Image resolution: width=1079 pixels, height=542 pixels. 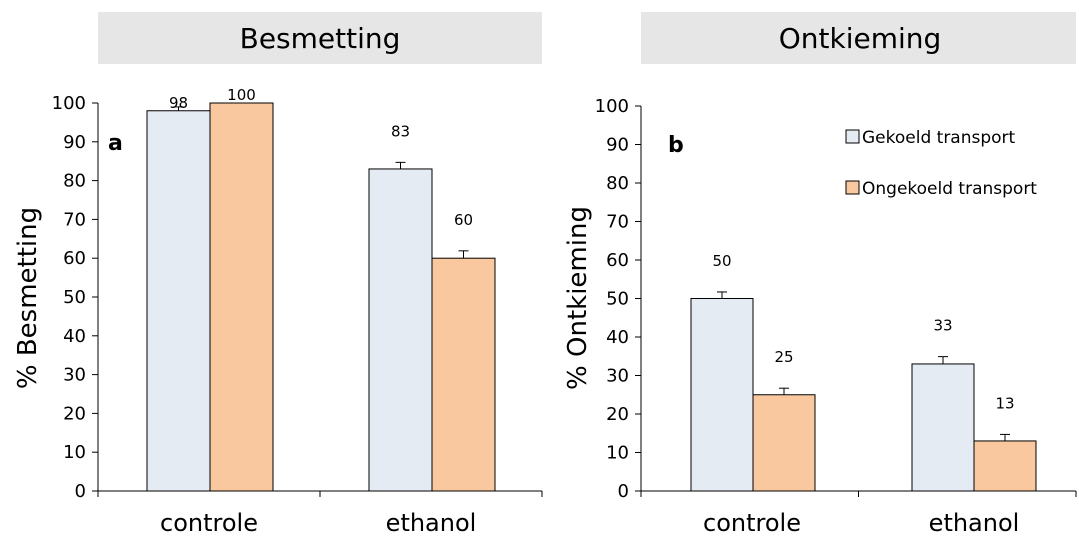 I want to click on title-bar-ontkieming, so click(x=858, y=38).